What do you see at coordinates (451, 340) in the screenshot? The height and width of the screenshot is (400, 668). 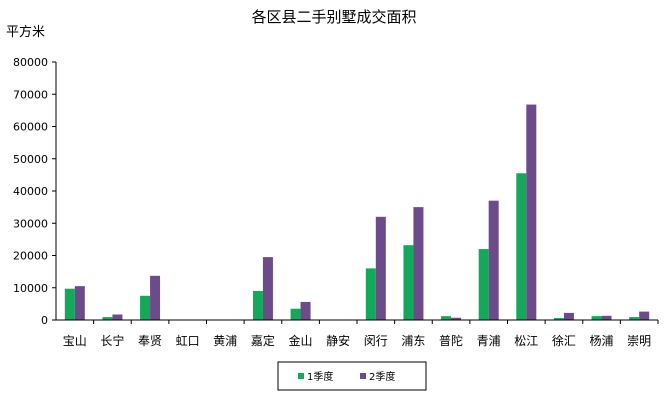 I see `x-category-label: 普陀` at bounding box center [451, 340].